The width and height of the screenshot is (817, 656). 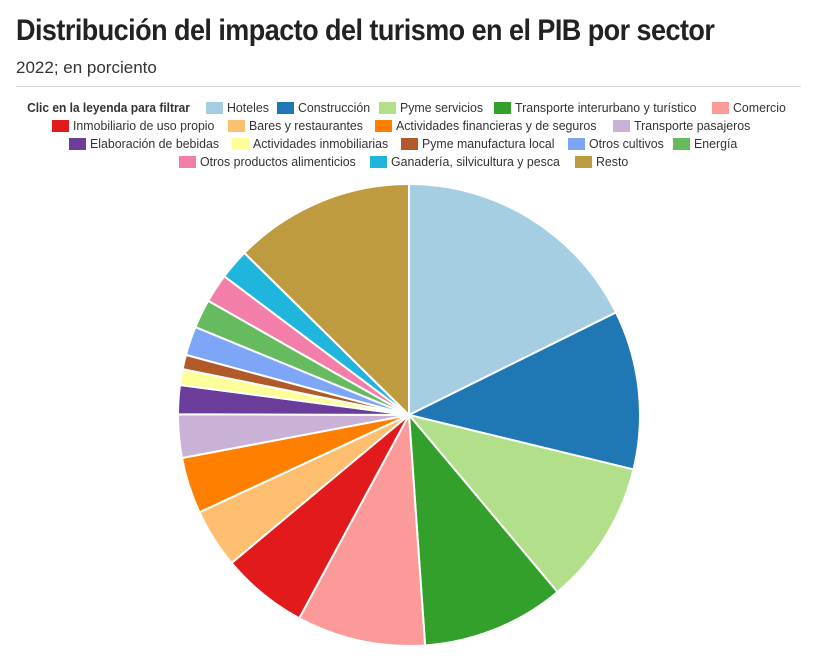 What do you see at coordinates (247, 107) in the screenshot?
I see `legend-label: Hoteles` at bounding box center [247, 107].